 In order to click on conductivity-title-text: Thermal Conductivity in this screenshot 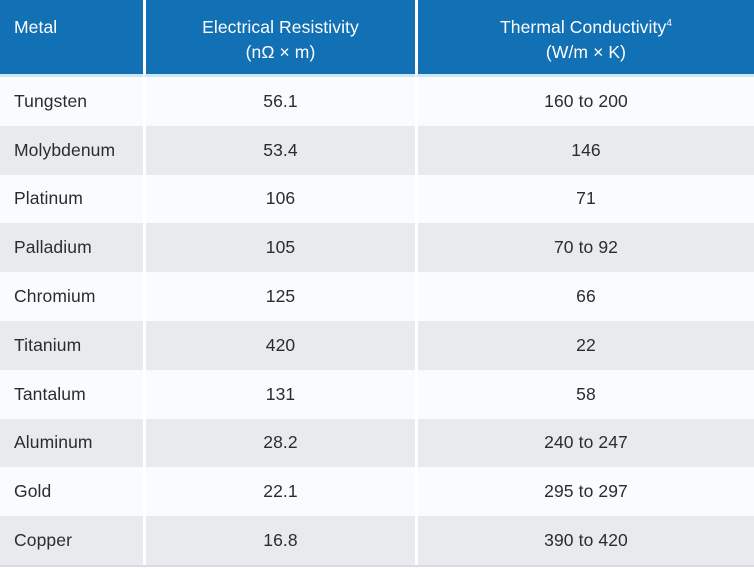, I will do `click(583, 27)`.